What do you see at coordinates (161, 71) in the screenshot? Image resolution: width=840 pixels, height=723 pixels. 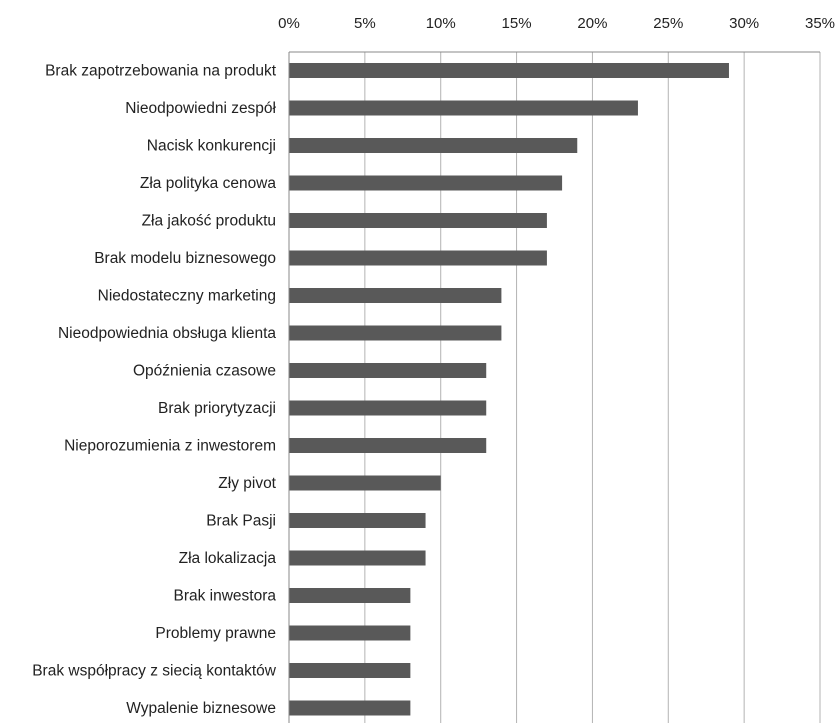 I see `category-label: Brak zapotrzebowania na produkt` at bounding box center [161, 71].